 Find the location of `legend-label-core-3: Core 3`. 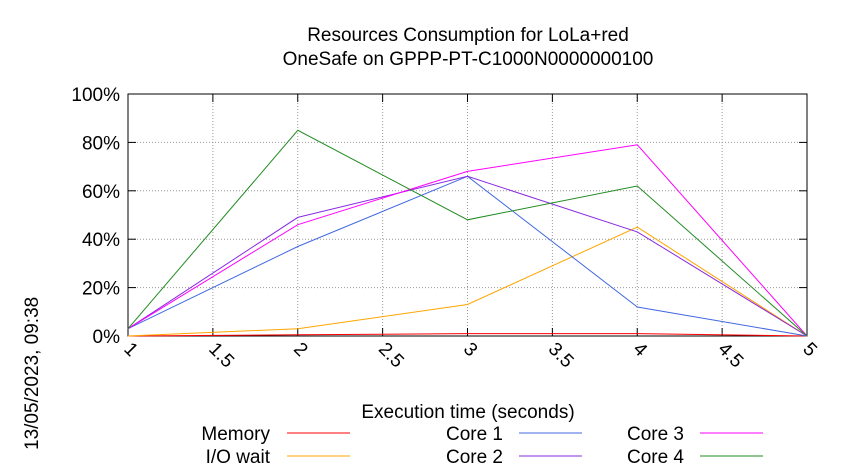

legend-label-core-3: Core 3 is located at coordinates (655, 434).